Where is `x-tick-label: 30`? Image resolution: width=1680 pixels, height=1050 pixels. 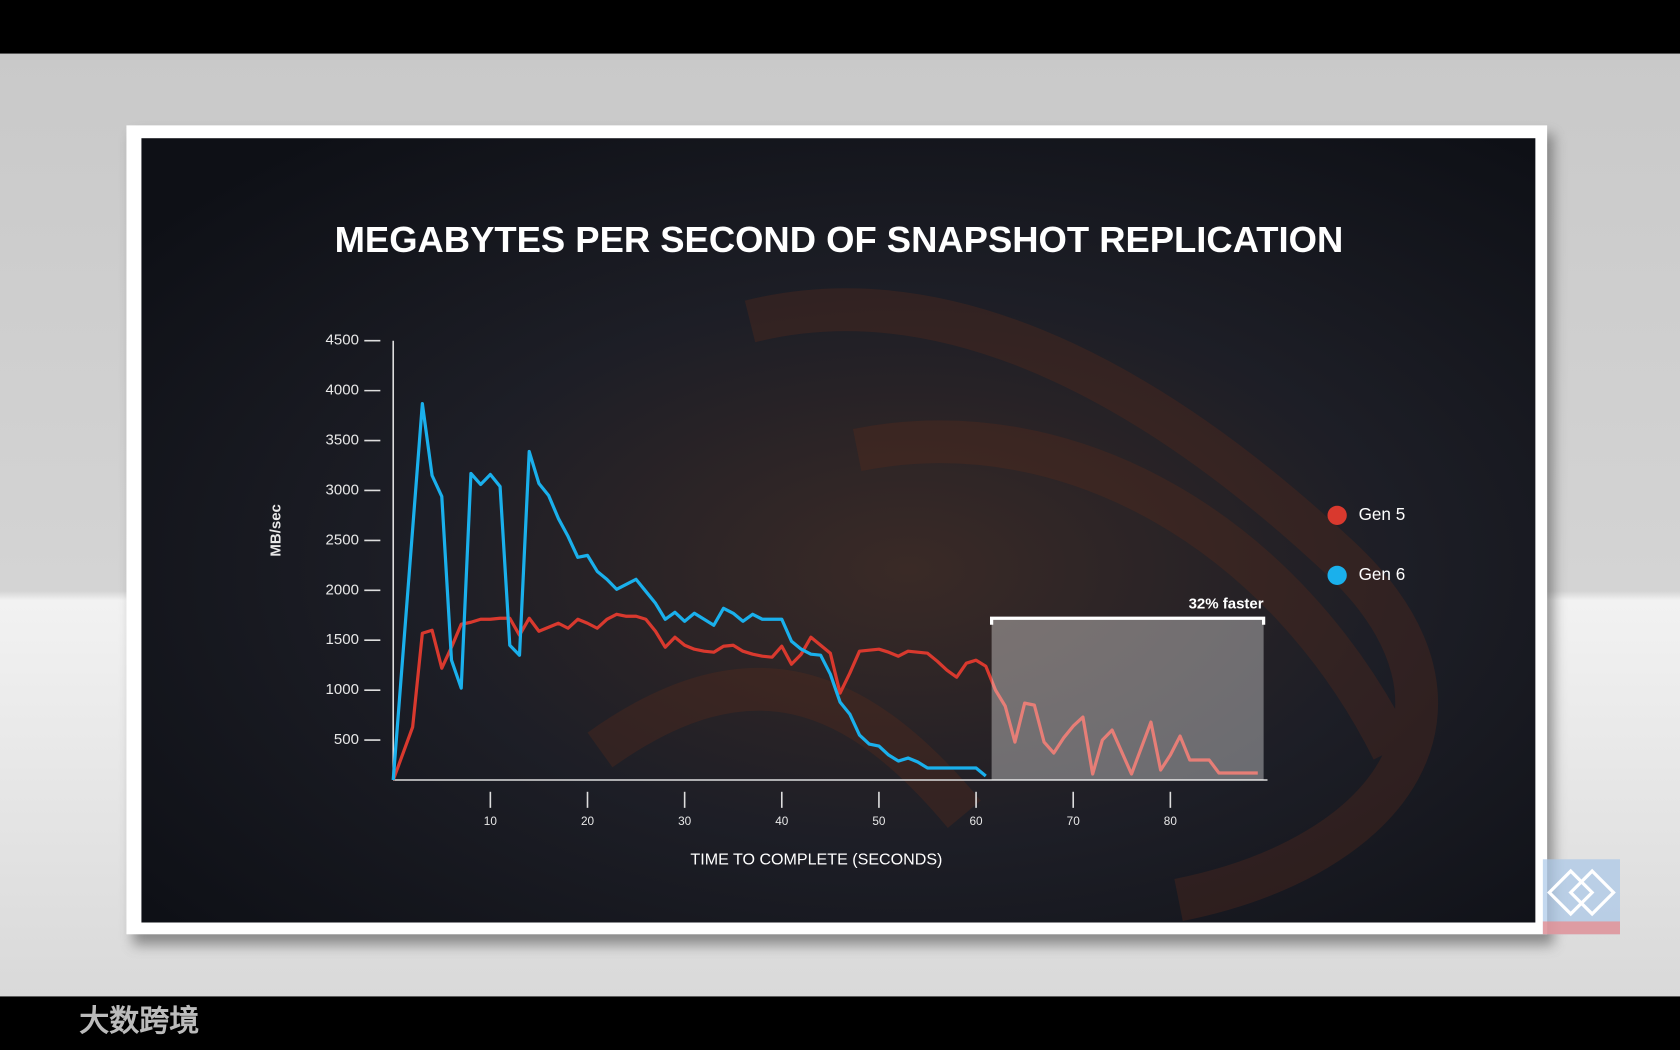 x-tick-label: 30 is located at coordinates (685, 821).